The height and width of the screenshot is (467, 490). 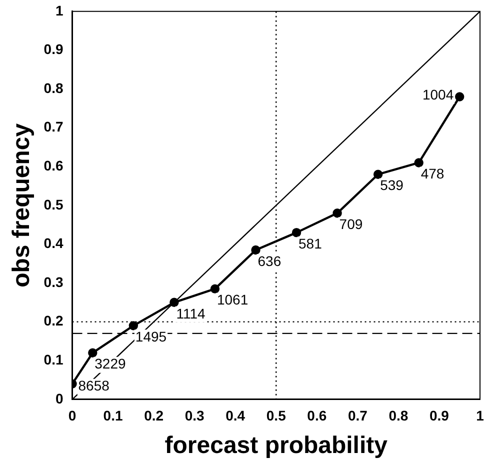 I want to click on y-tick-label: 0.4, so click(x=54, y=243).